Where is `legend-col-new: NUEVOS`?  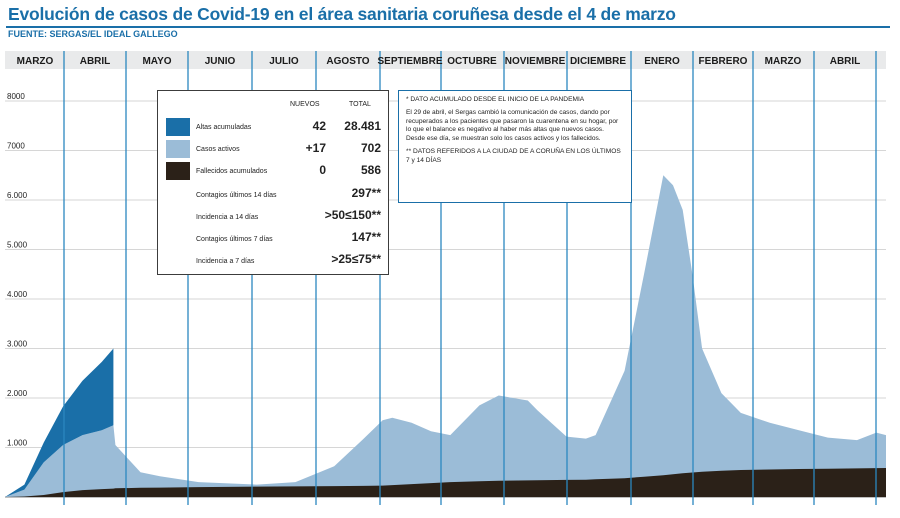
legend-col-new: NUEVOS is located at coordinates (305, 104).